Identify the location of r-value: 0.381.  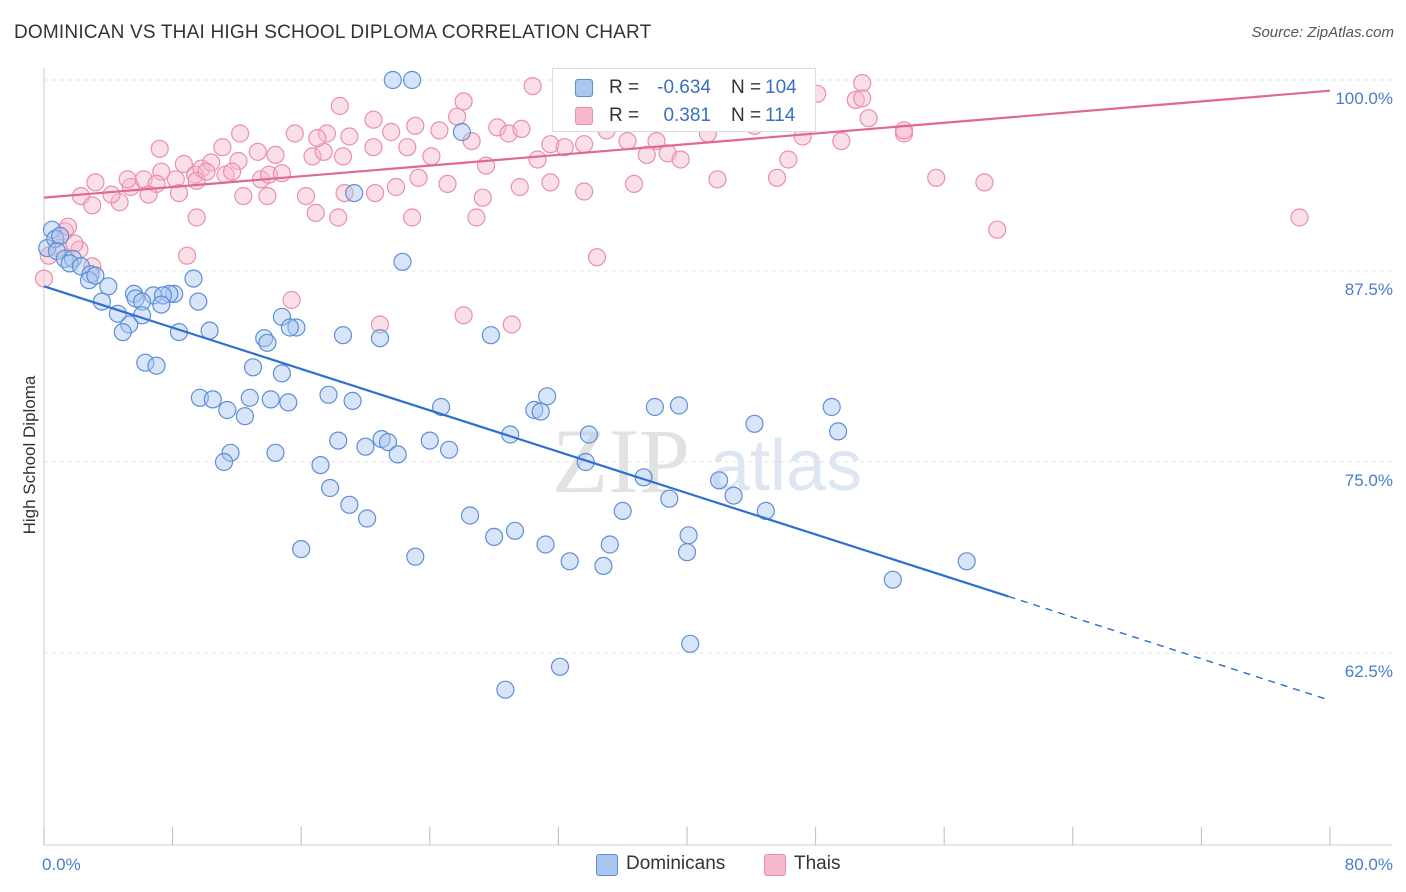
(687, 115).